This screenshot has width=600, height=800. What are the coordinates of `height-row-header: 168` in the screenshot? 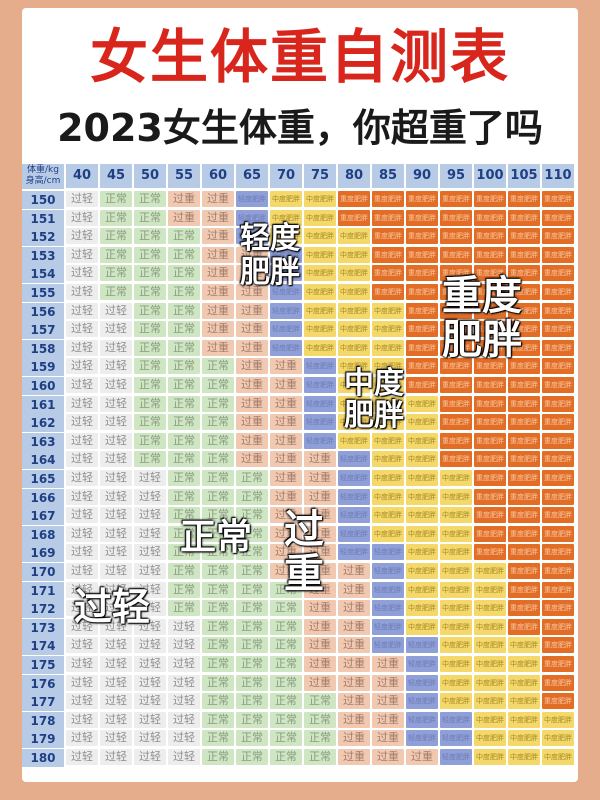 It's located at (43, 534).